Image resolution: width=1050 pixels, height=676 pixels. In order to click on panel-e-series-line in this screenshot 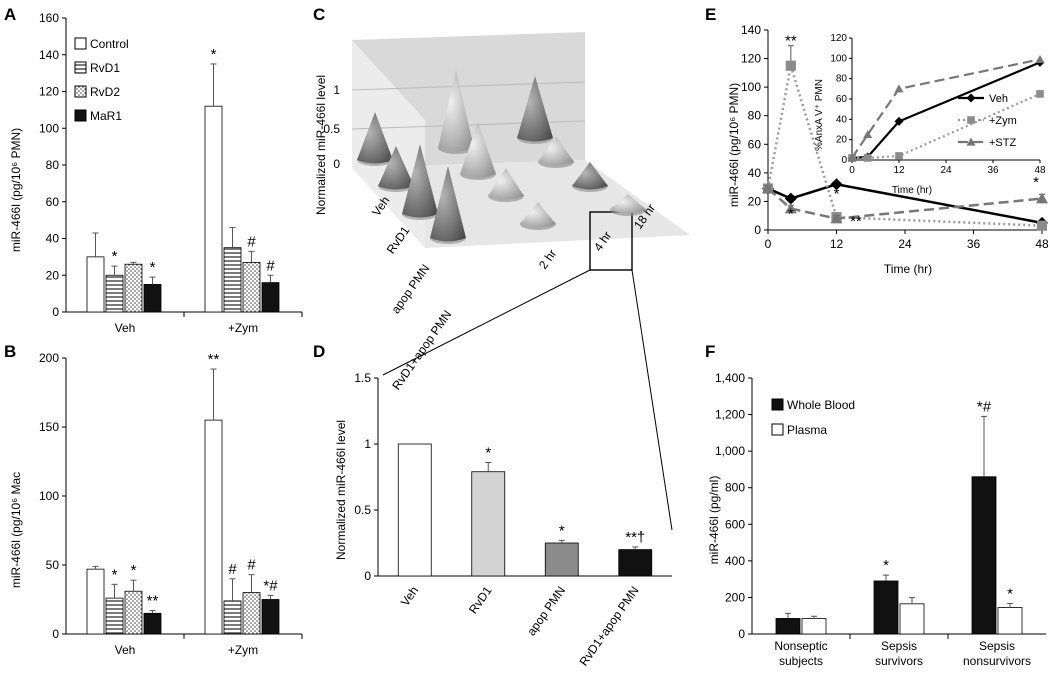, I will do `click(904, 146)`.